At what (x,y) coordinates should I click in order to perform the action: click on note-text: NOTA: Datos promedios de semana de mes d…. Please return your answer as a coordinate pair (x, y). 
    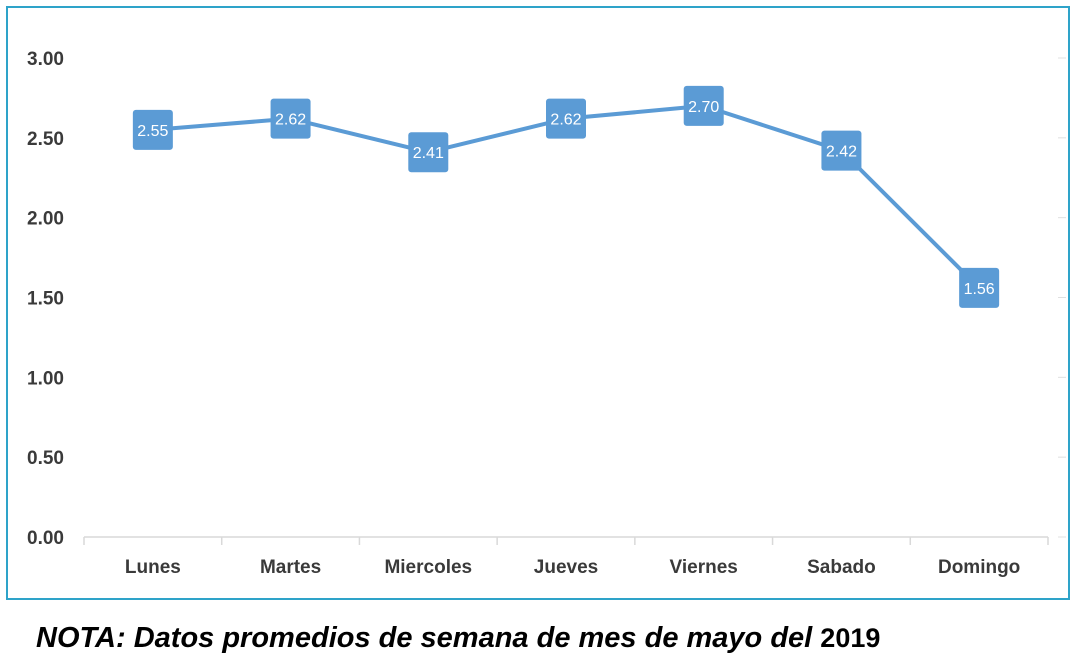
    Looking at the image, I should click on (424, 638).